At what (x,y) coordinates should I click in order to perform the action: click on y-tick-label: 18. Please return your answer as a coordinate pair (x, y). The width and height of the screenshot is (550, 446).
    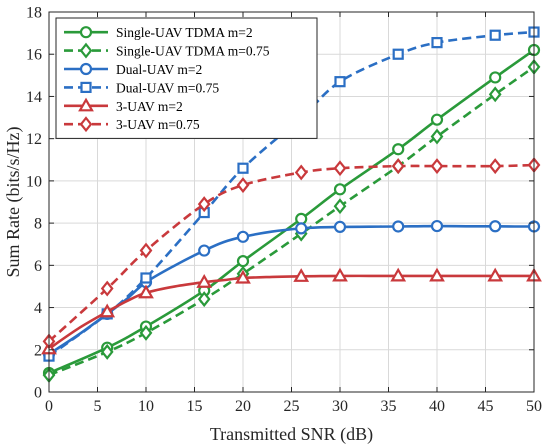
    Looking at the image, I should click on (34, 13).